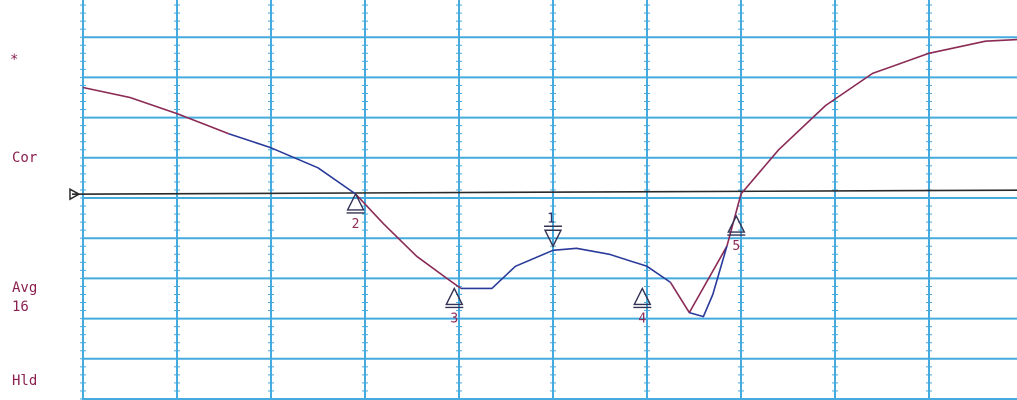  What do you see at coordinates (642, 318) in the screenshot?
I see `marker-number: 4` at bounding box center [642, 318].